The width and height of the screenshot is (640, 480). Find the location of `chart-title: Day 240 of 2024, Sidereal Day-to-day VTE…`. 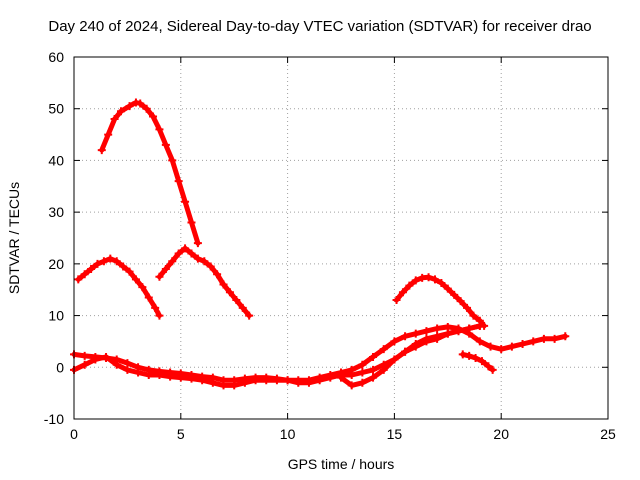

chart-title: Day 240 of 2024, Sidereal Day-to-day VTE… is located at coordinates (320, 26).